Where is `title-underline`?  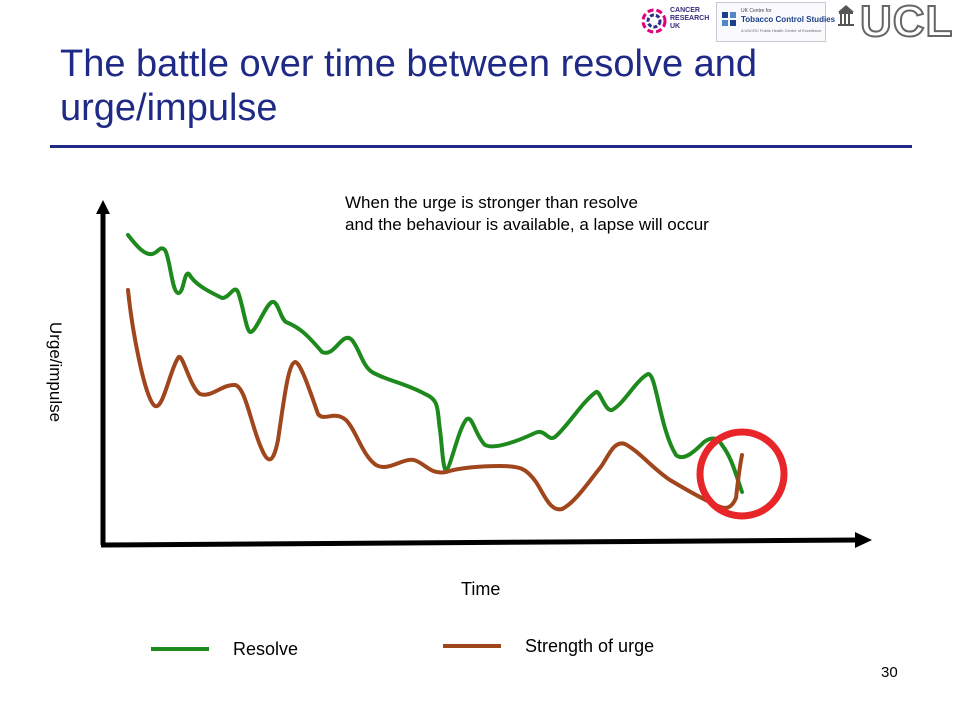
title-underline is located at coordinates (481, 146).